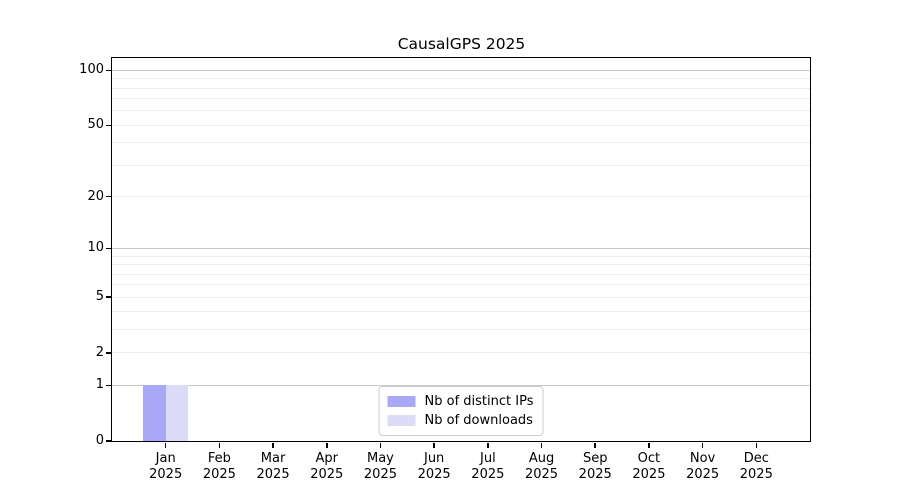 The width and height of the screenshot is (900, 500). Describe the element at coordinates (479, 401) in the screenshot. I see `legend-label-distinct-ips: Nb of distinct IPs` at that location.